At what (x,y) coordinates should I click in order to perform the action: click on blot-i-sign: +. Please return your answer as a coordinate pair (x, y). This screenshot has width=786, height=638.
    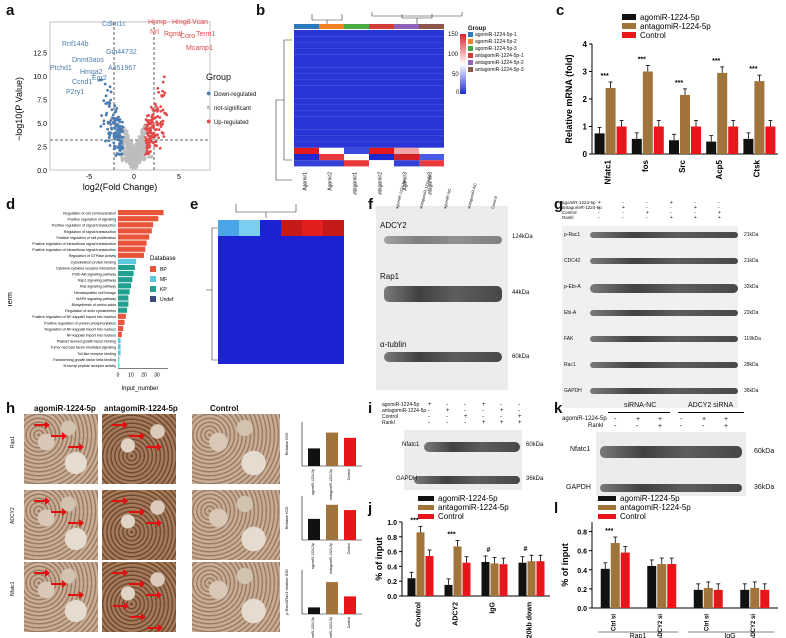
    Looking at the image, I should click on (520, 423).